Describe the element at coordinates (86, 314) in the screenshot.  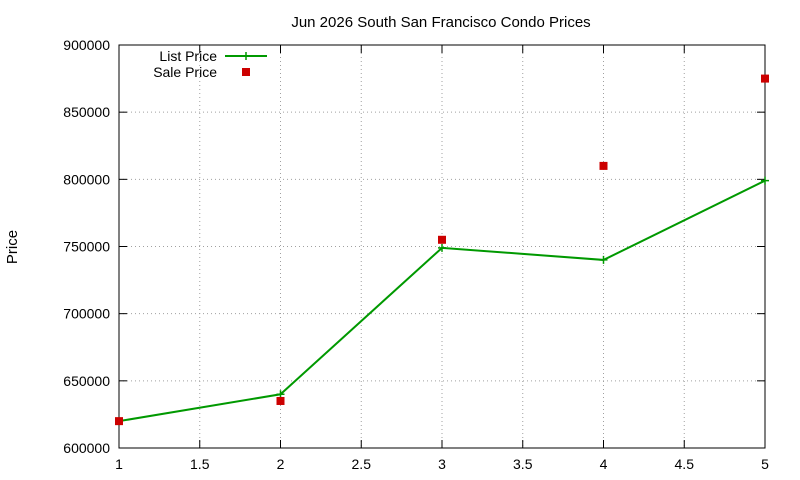
I see `y-tick-label: 700000` at that location.